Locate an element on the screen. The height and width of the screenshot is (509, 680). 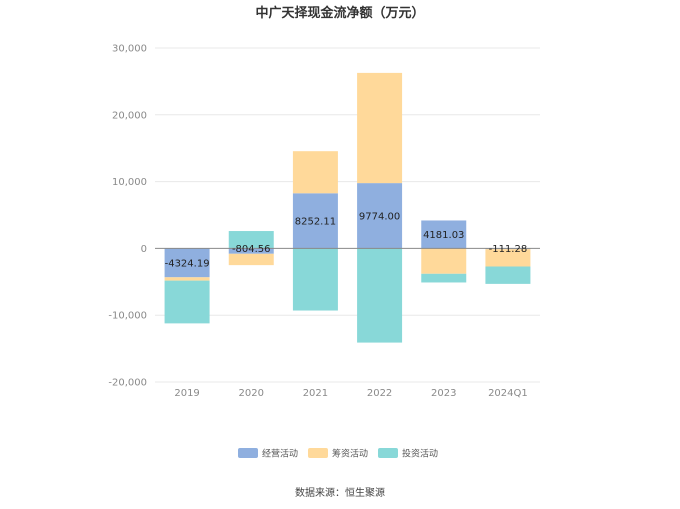
y-tick-label: 10,000 is located at coordinates (129, 182).